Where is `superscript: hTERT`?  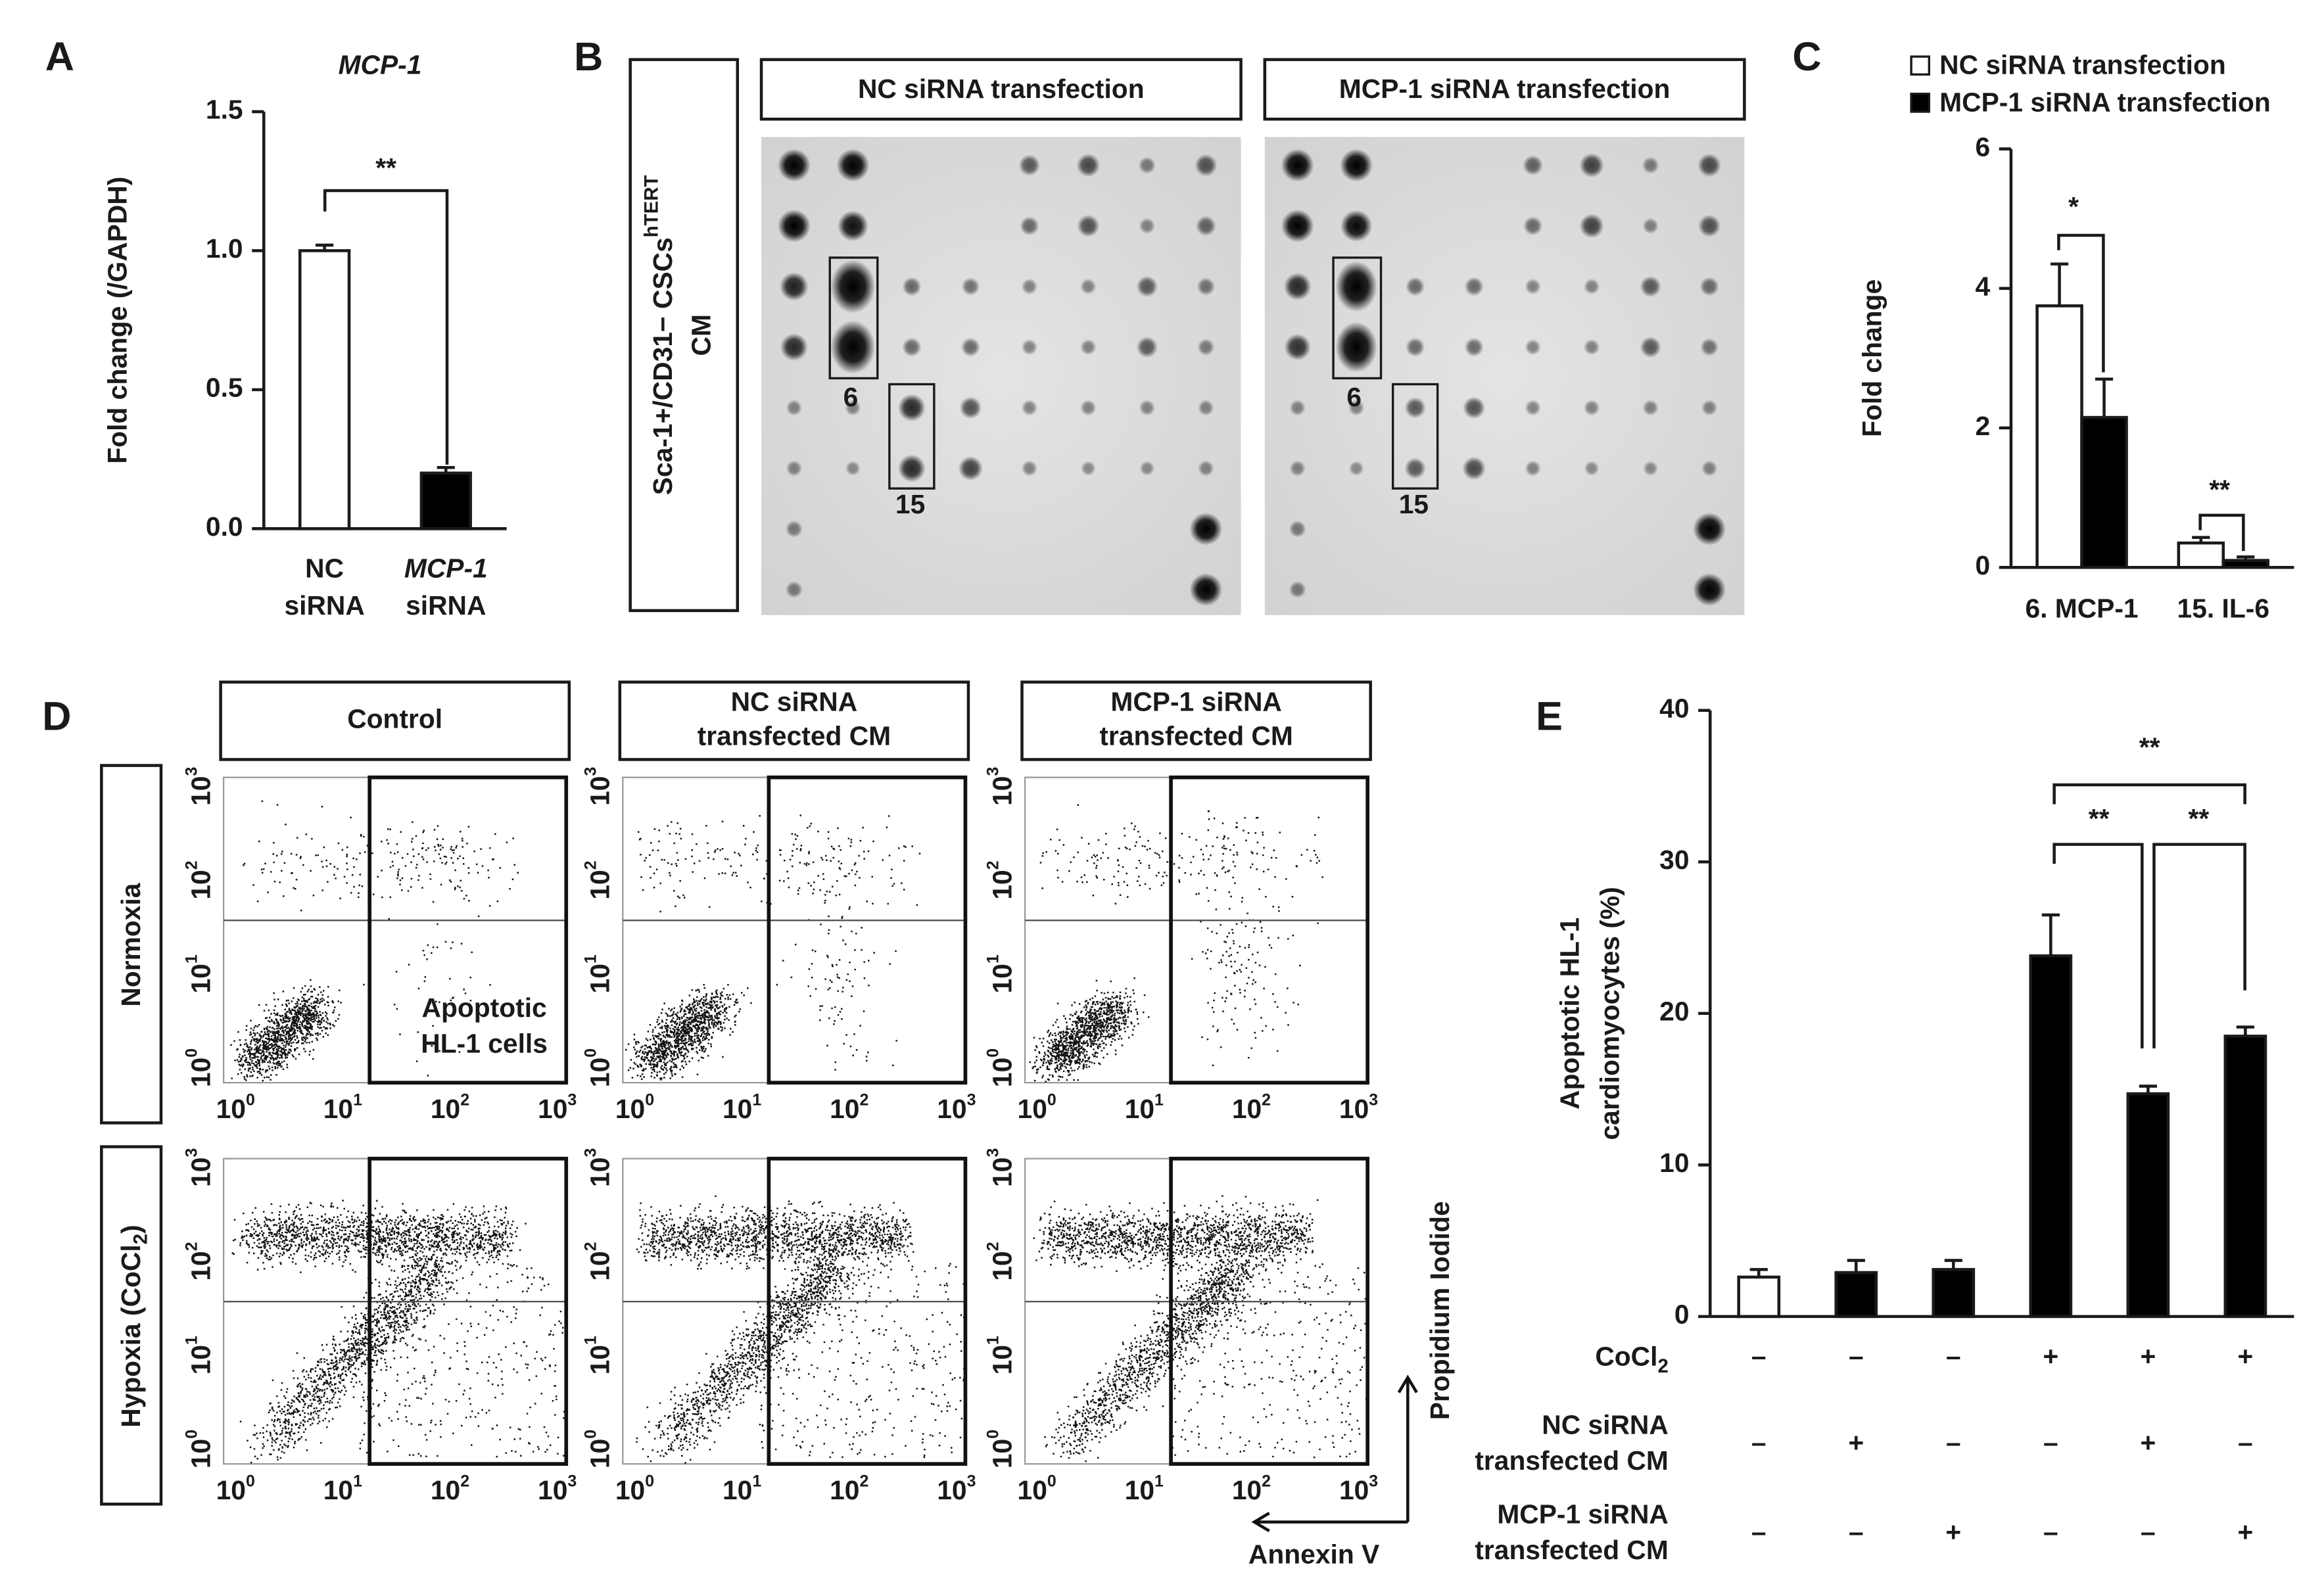
superscript: hTERT is located at coordinates (651, 206).